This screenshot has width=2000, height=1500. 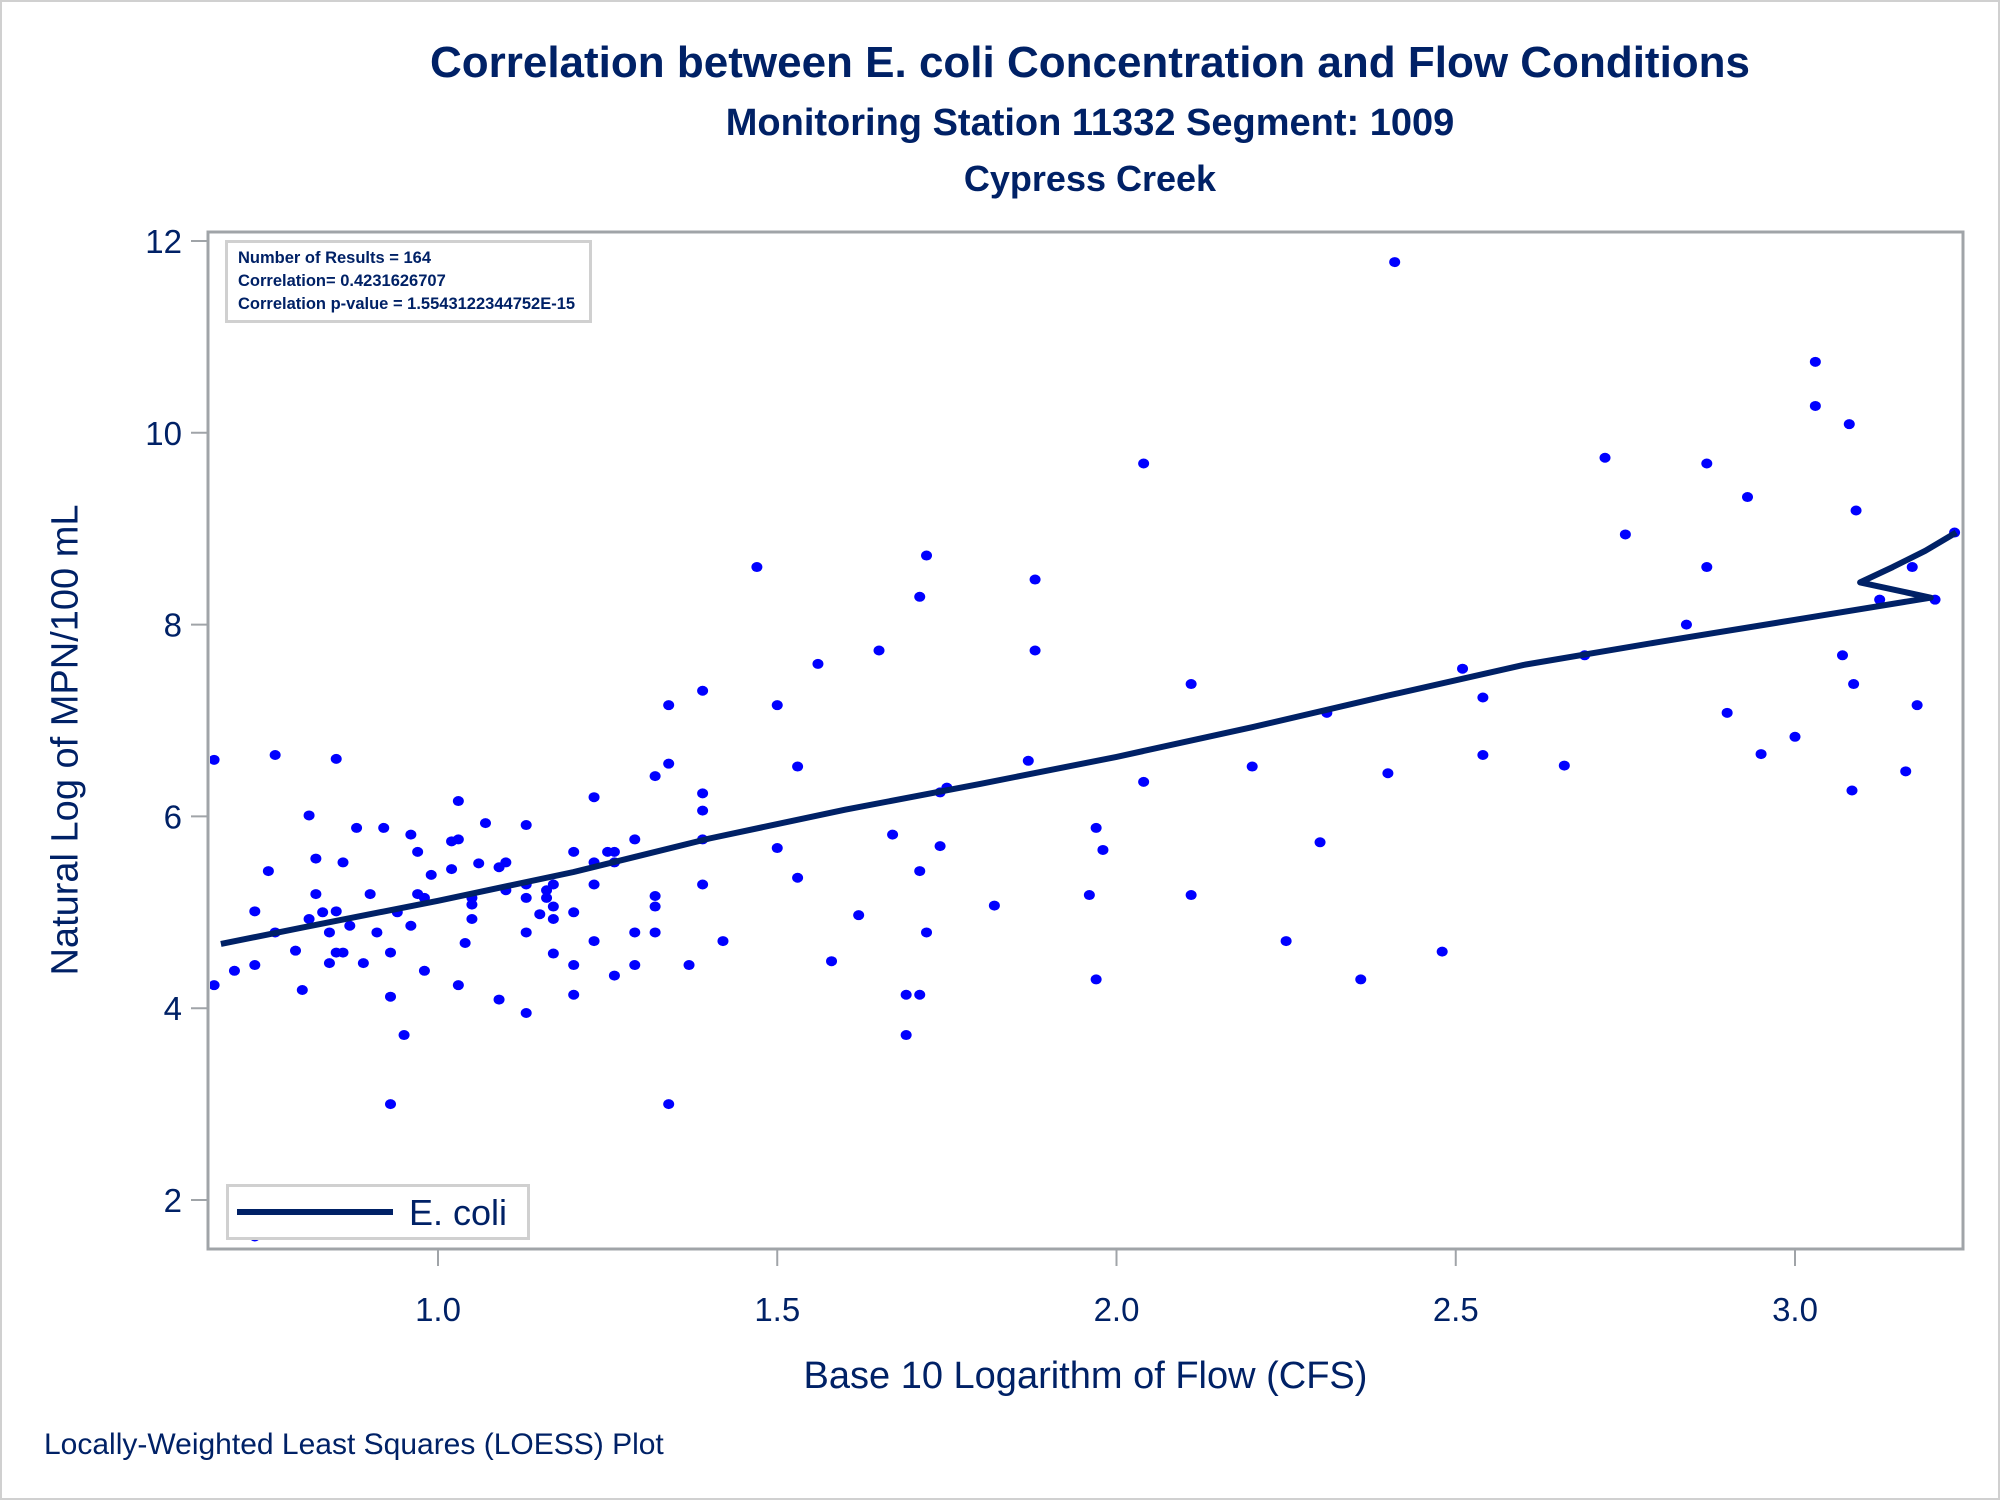 I want to click on chart-subtitle-2: Cypress Creek, so click(x=1090, y=178).